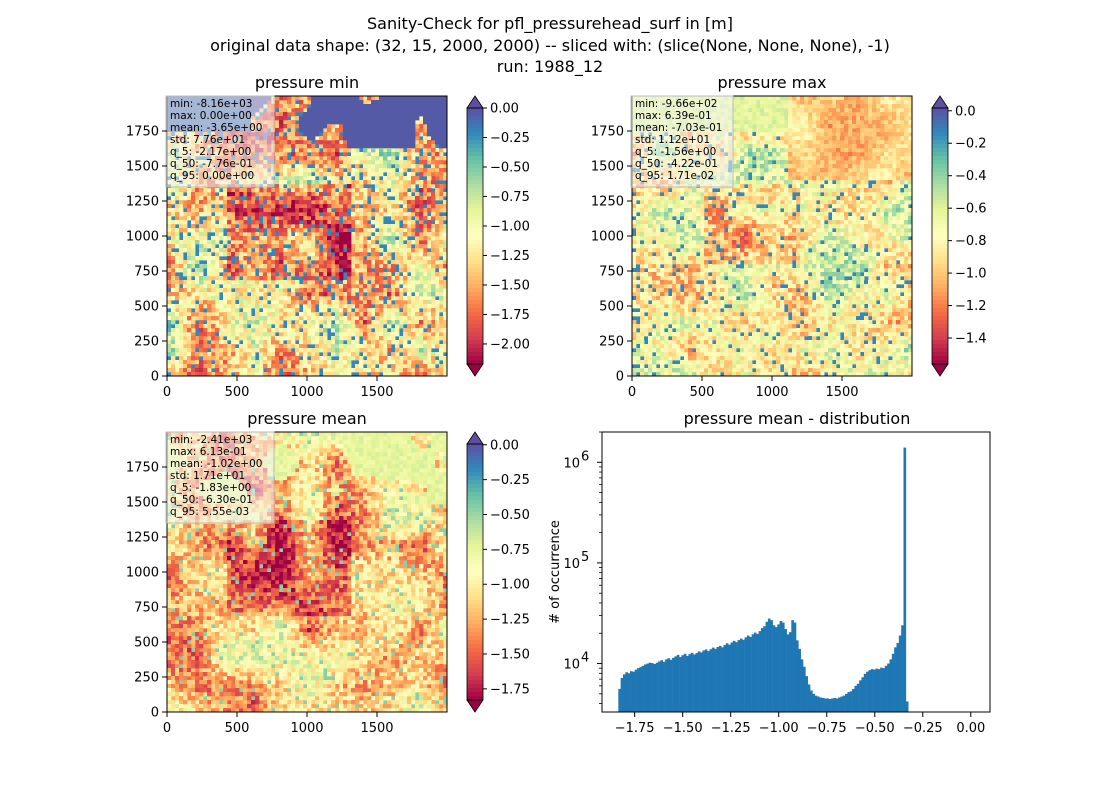 The image size is (1100, 800). What do you see at coordinates (142, 468) in the screenshot?
I see `y-tick-label: 1750` at bounding box center [142, 468].